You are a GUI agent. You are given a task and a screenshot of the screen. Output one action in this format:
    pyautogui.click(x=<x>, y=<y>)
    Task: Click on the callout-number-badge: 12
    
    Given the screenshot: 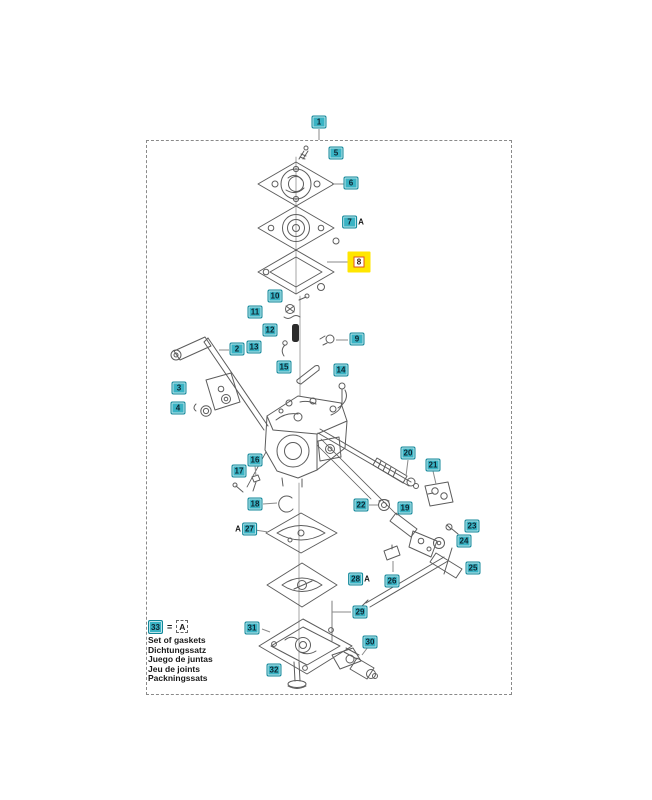 What is the action you would take?
    pyautogui.click(x=270, y=330)
    